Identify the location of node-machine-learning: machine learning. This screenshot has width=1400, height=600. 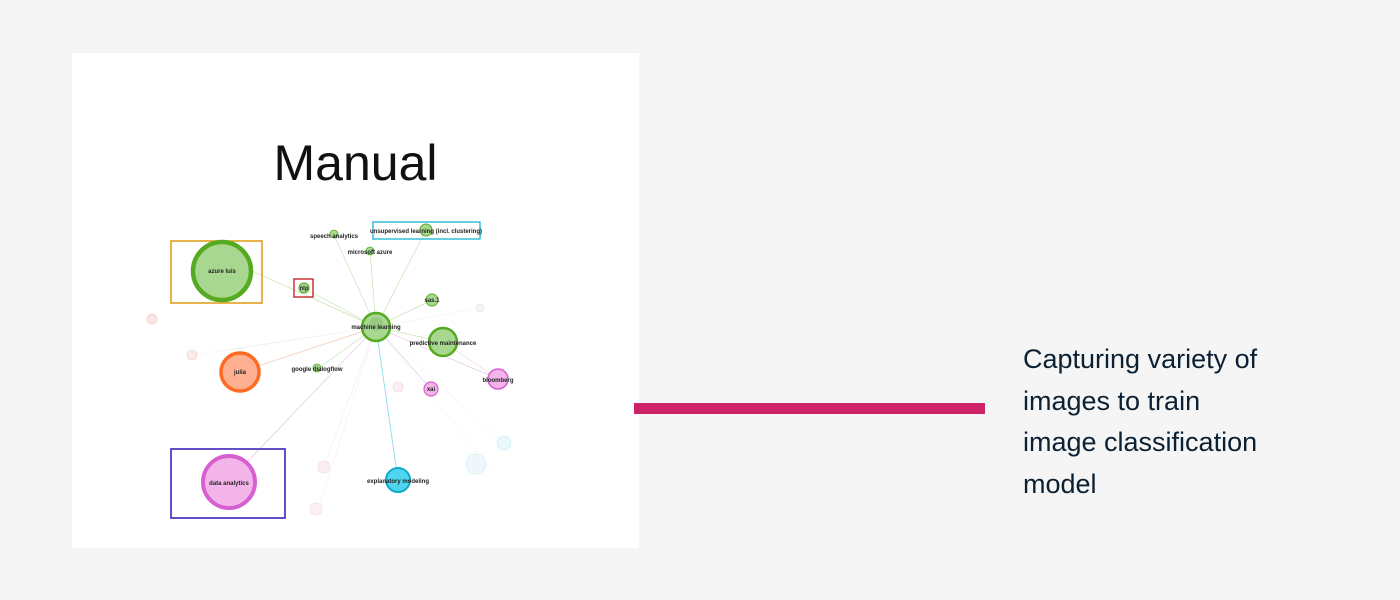
(376, 327).